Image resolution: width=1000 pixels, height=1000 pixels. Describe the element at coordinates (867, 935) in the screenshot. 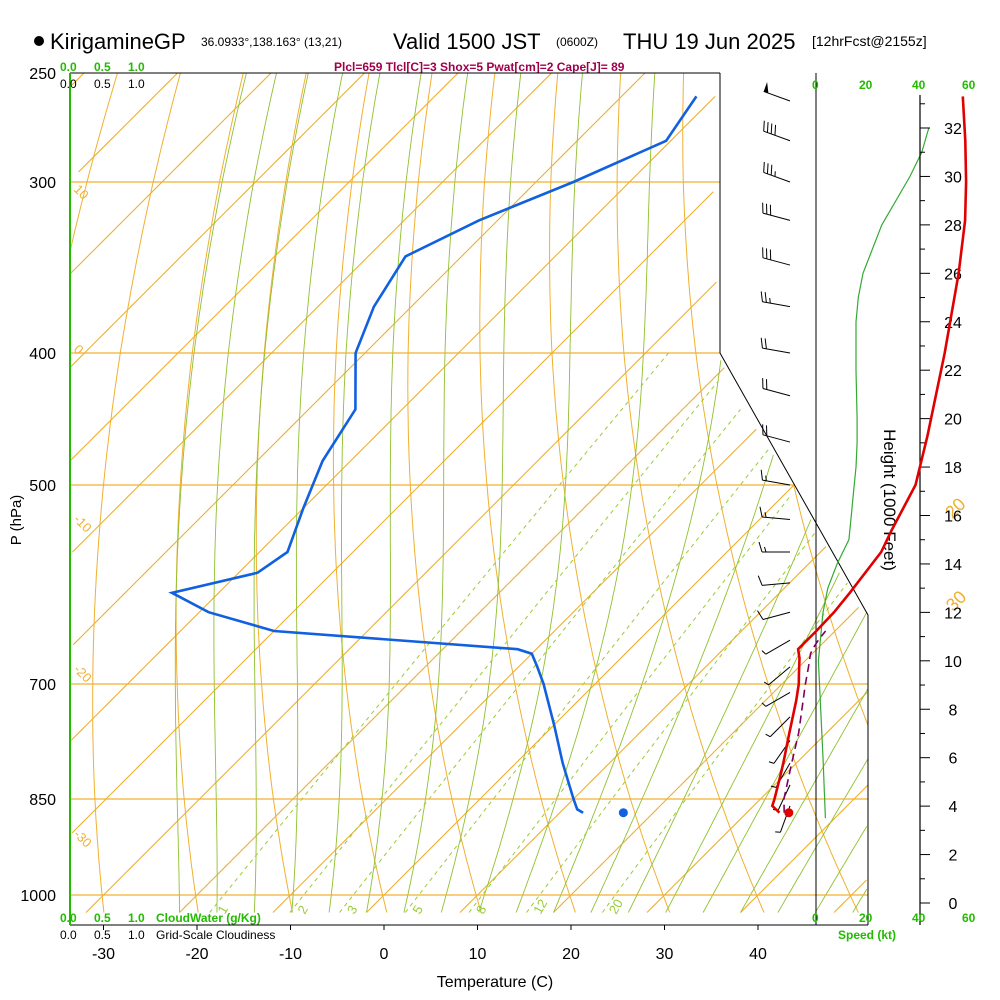

I see `speed-caption: Speed (kt)` at that location.